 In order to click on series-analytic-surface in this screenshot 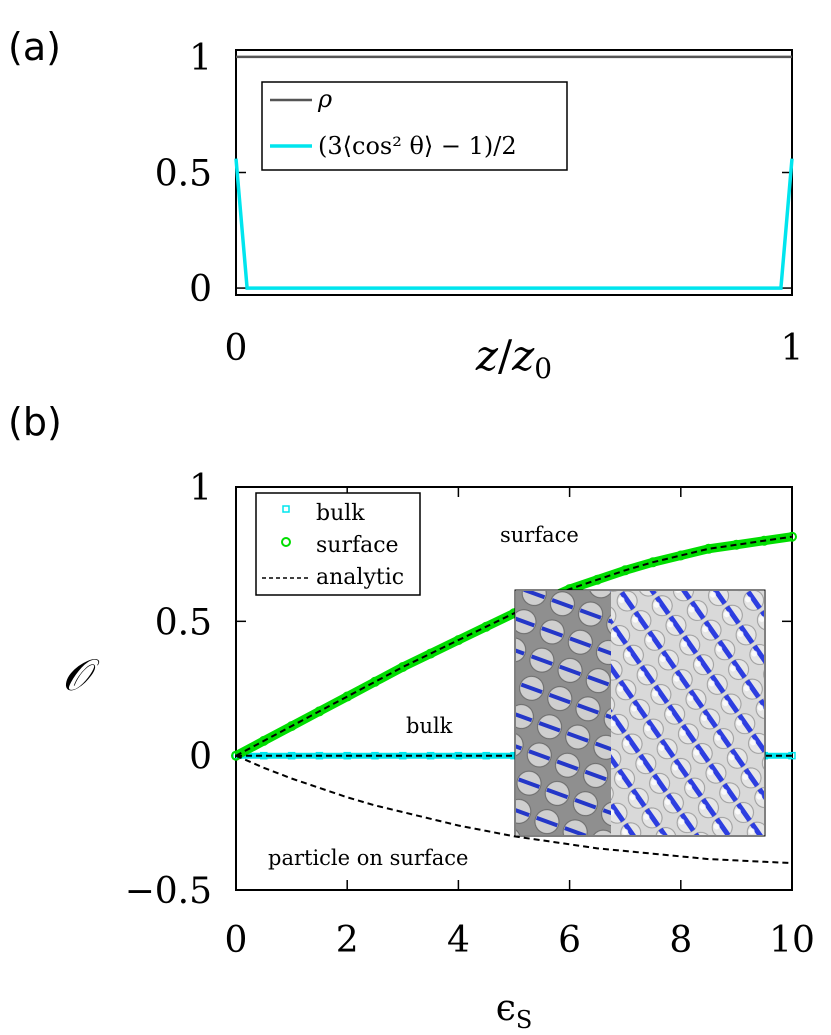, I will do `click(514, 646)`.